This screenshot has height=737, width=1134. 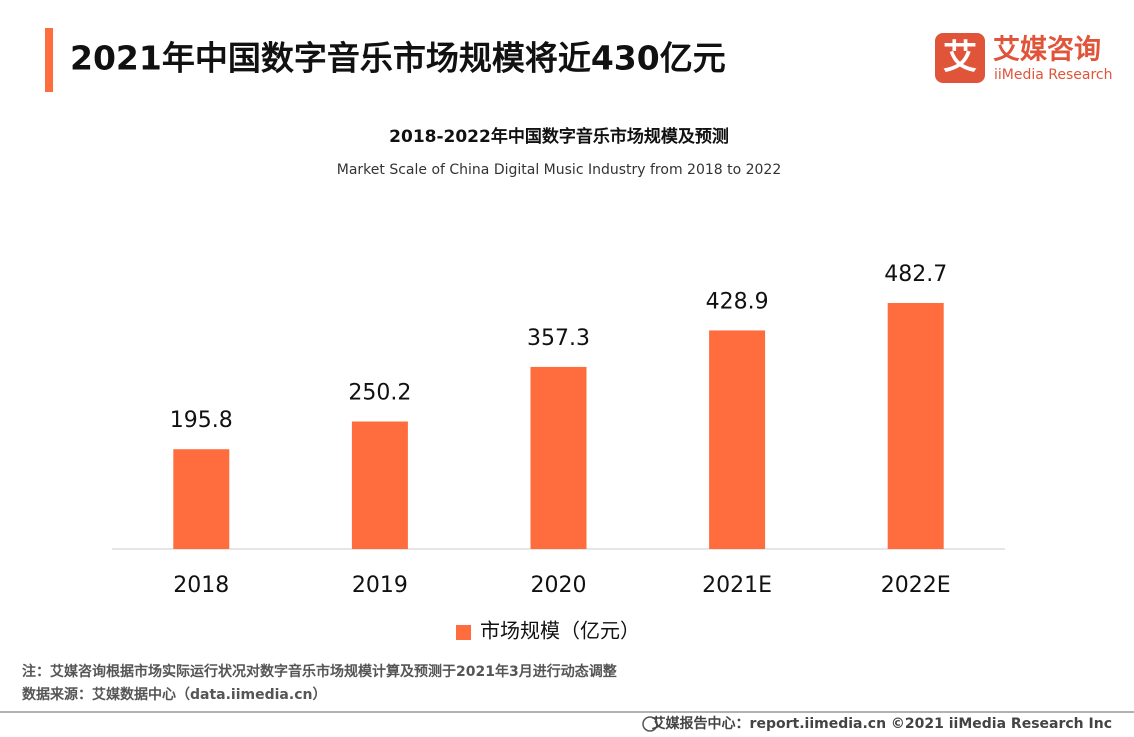 What do you see at coordinates (559, 136) in the screenshot?
I see `chart-title: 2018-2022年中国数字音乐市场规模及预测` at bounding box center [559, 136].